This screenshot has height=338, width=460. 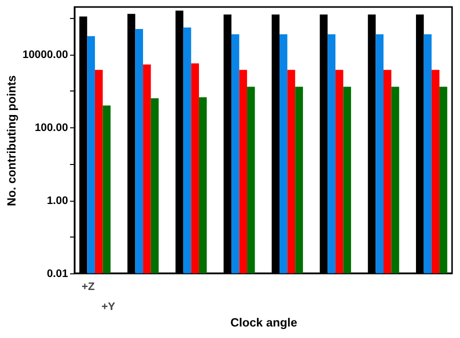 I want to click on x-axis-title: Clock angle, so click(x=264, y=322).